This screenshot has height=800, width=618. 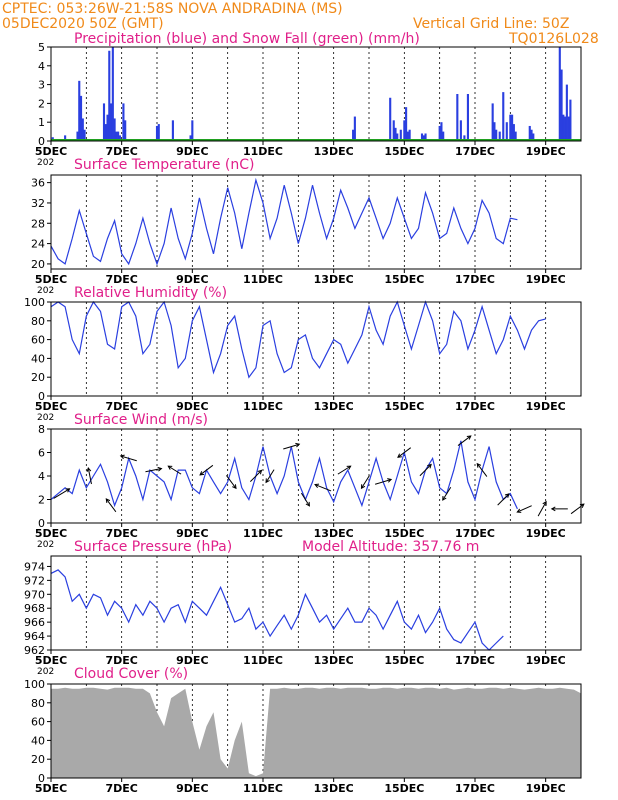 What do you see at coordinates (34, 302) in the screenshot?
I see `humidity-ytick-label: 100` at bounding box center [34, 302].